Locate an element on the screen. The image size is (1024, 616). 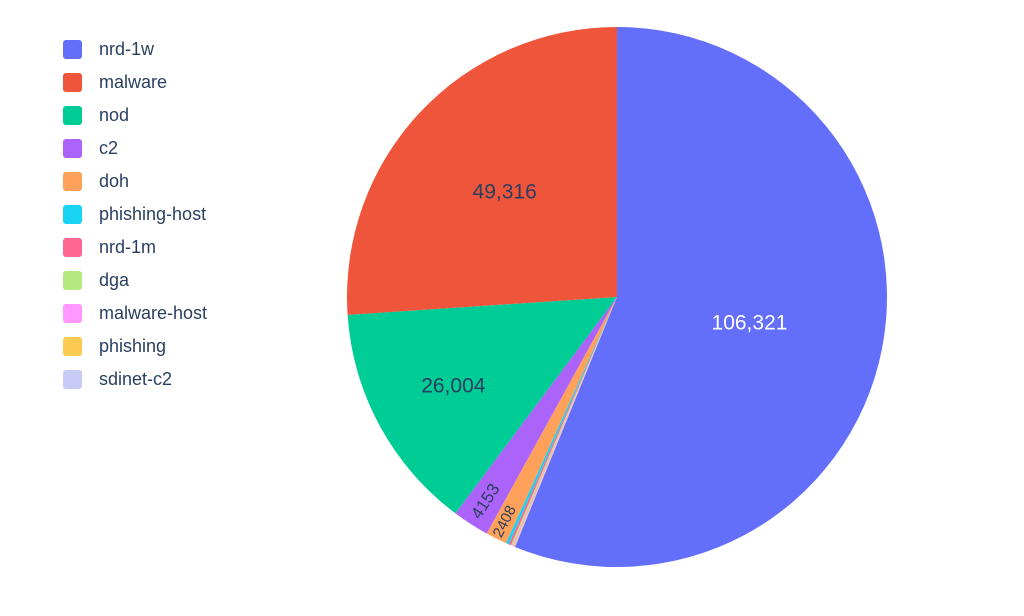
legend-swatch-phishing-host is located at coordinates (72, 214).